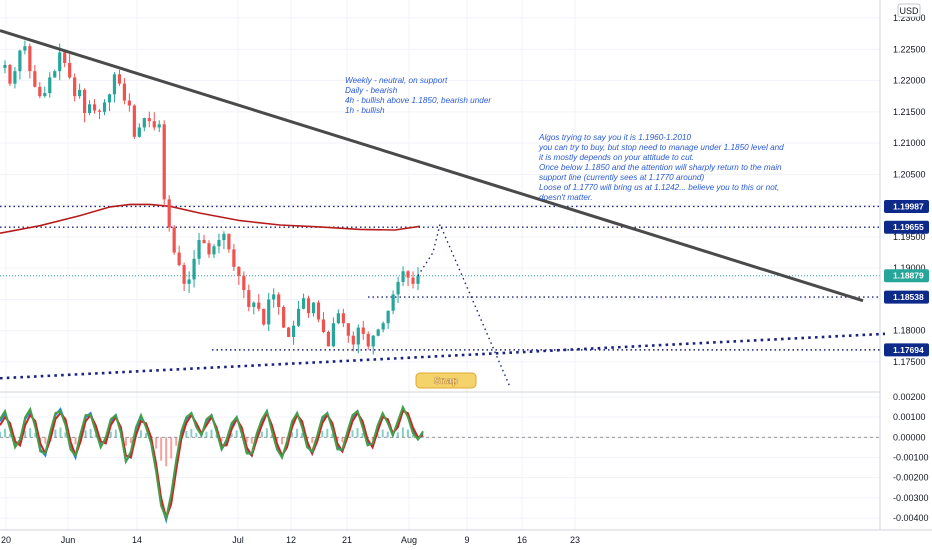 This screenshot has width=932, height=550. I want to click on oscillator-series-line, so click(212, 465).